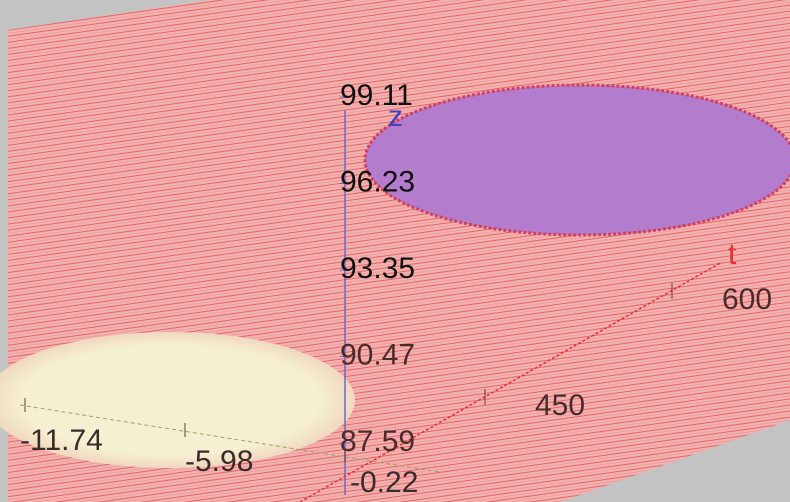 This screenshot has width=790, height=502. I want to click on t-tick-label: 600, so click(747, 299).